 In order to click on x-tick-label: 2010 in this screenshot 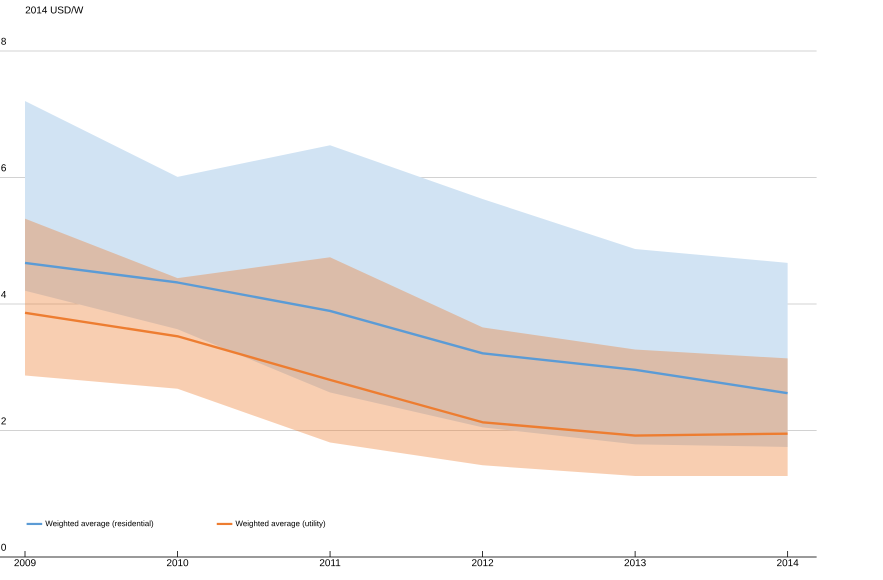, I will do `click(177, 562)`.